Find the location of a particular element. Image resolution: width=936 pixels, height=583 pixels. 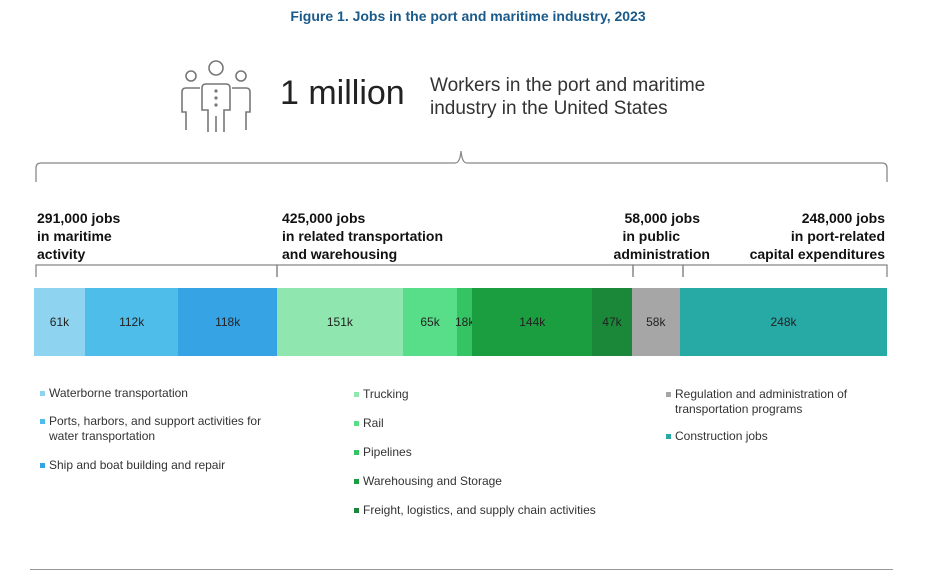

bar-segment: 65k is located at coordinates (430, 322).